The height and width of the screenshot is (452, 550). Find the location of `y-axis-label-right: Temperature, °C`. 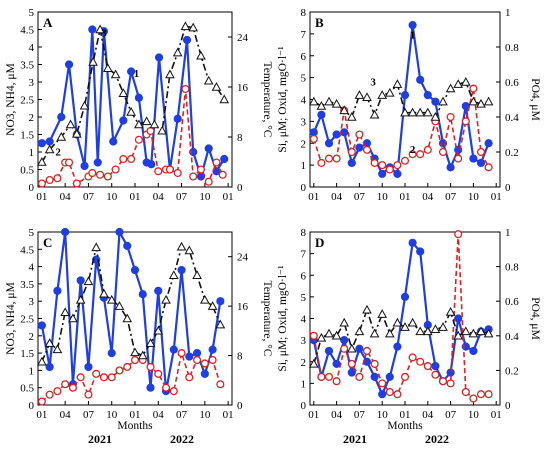

y-axis-label-right: Temperature, °C is located at coordinates (267, 100).